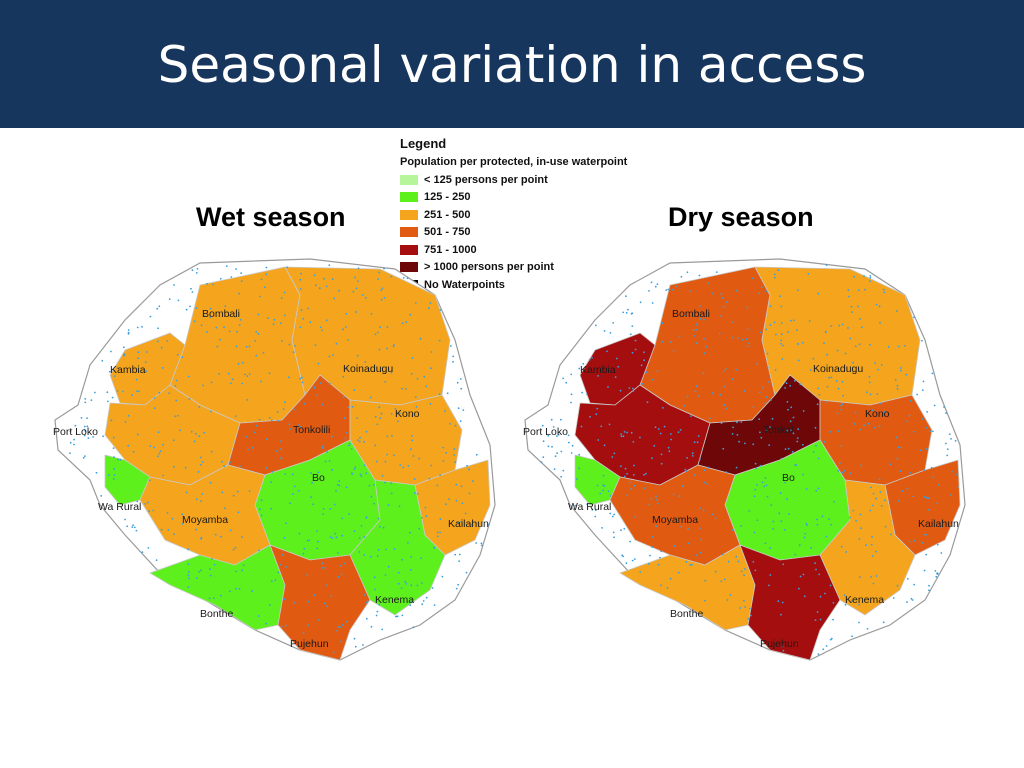 The image size is (1024, 768). What do you see at coordinates (447, 214) in the screenshot?
I see `legend-label: 251 - 500` at bounding box center [447, 214].